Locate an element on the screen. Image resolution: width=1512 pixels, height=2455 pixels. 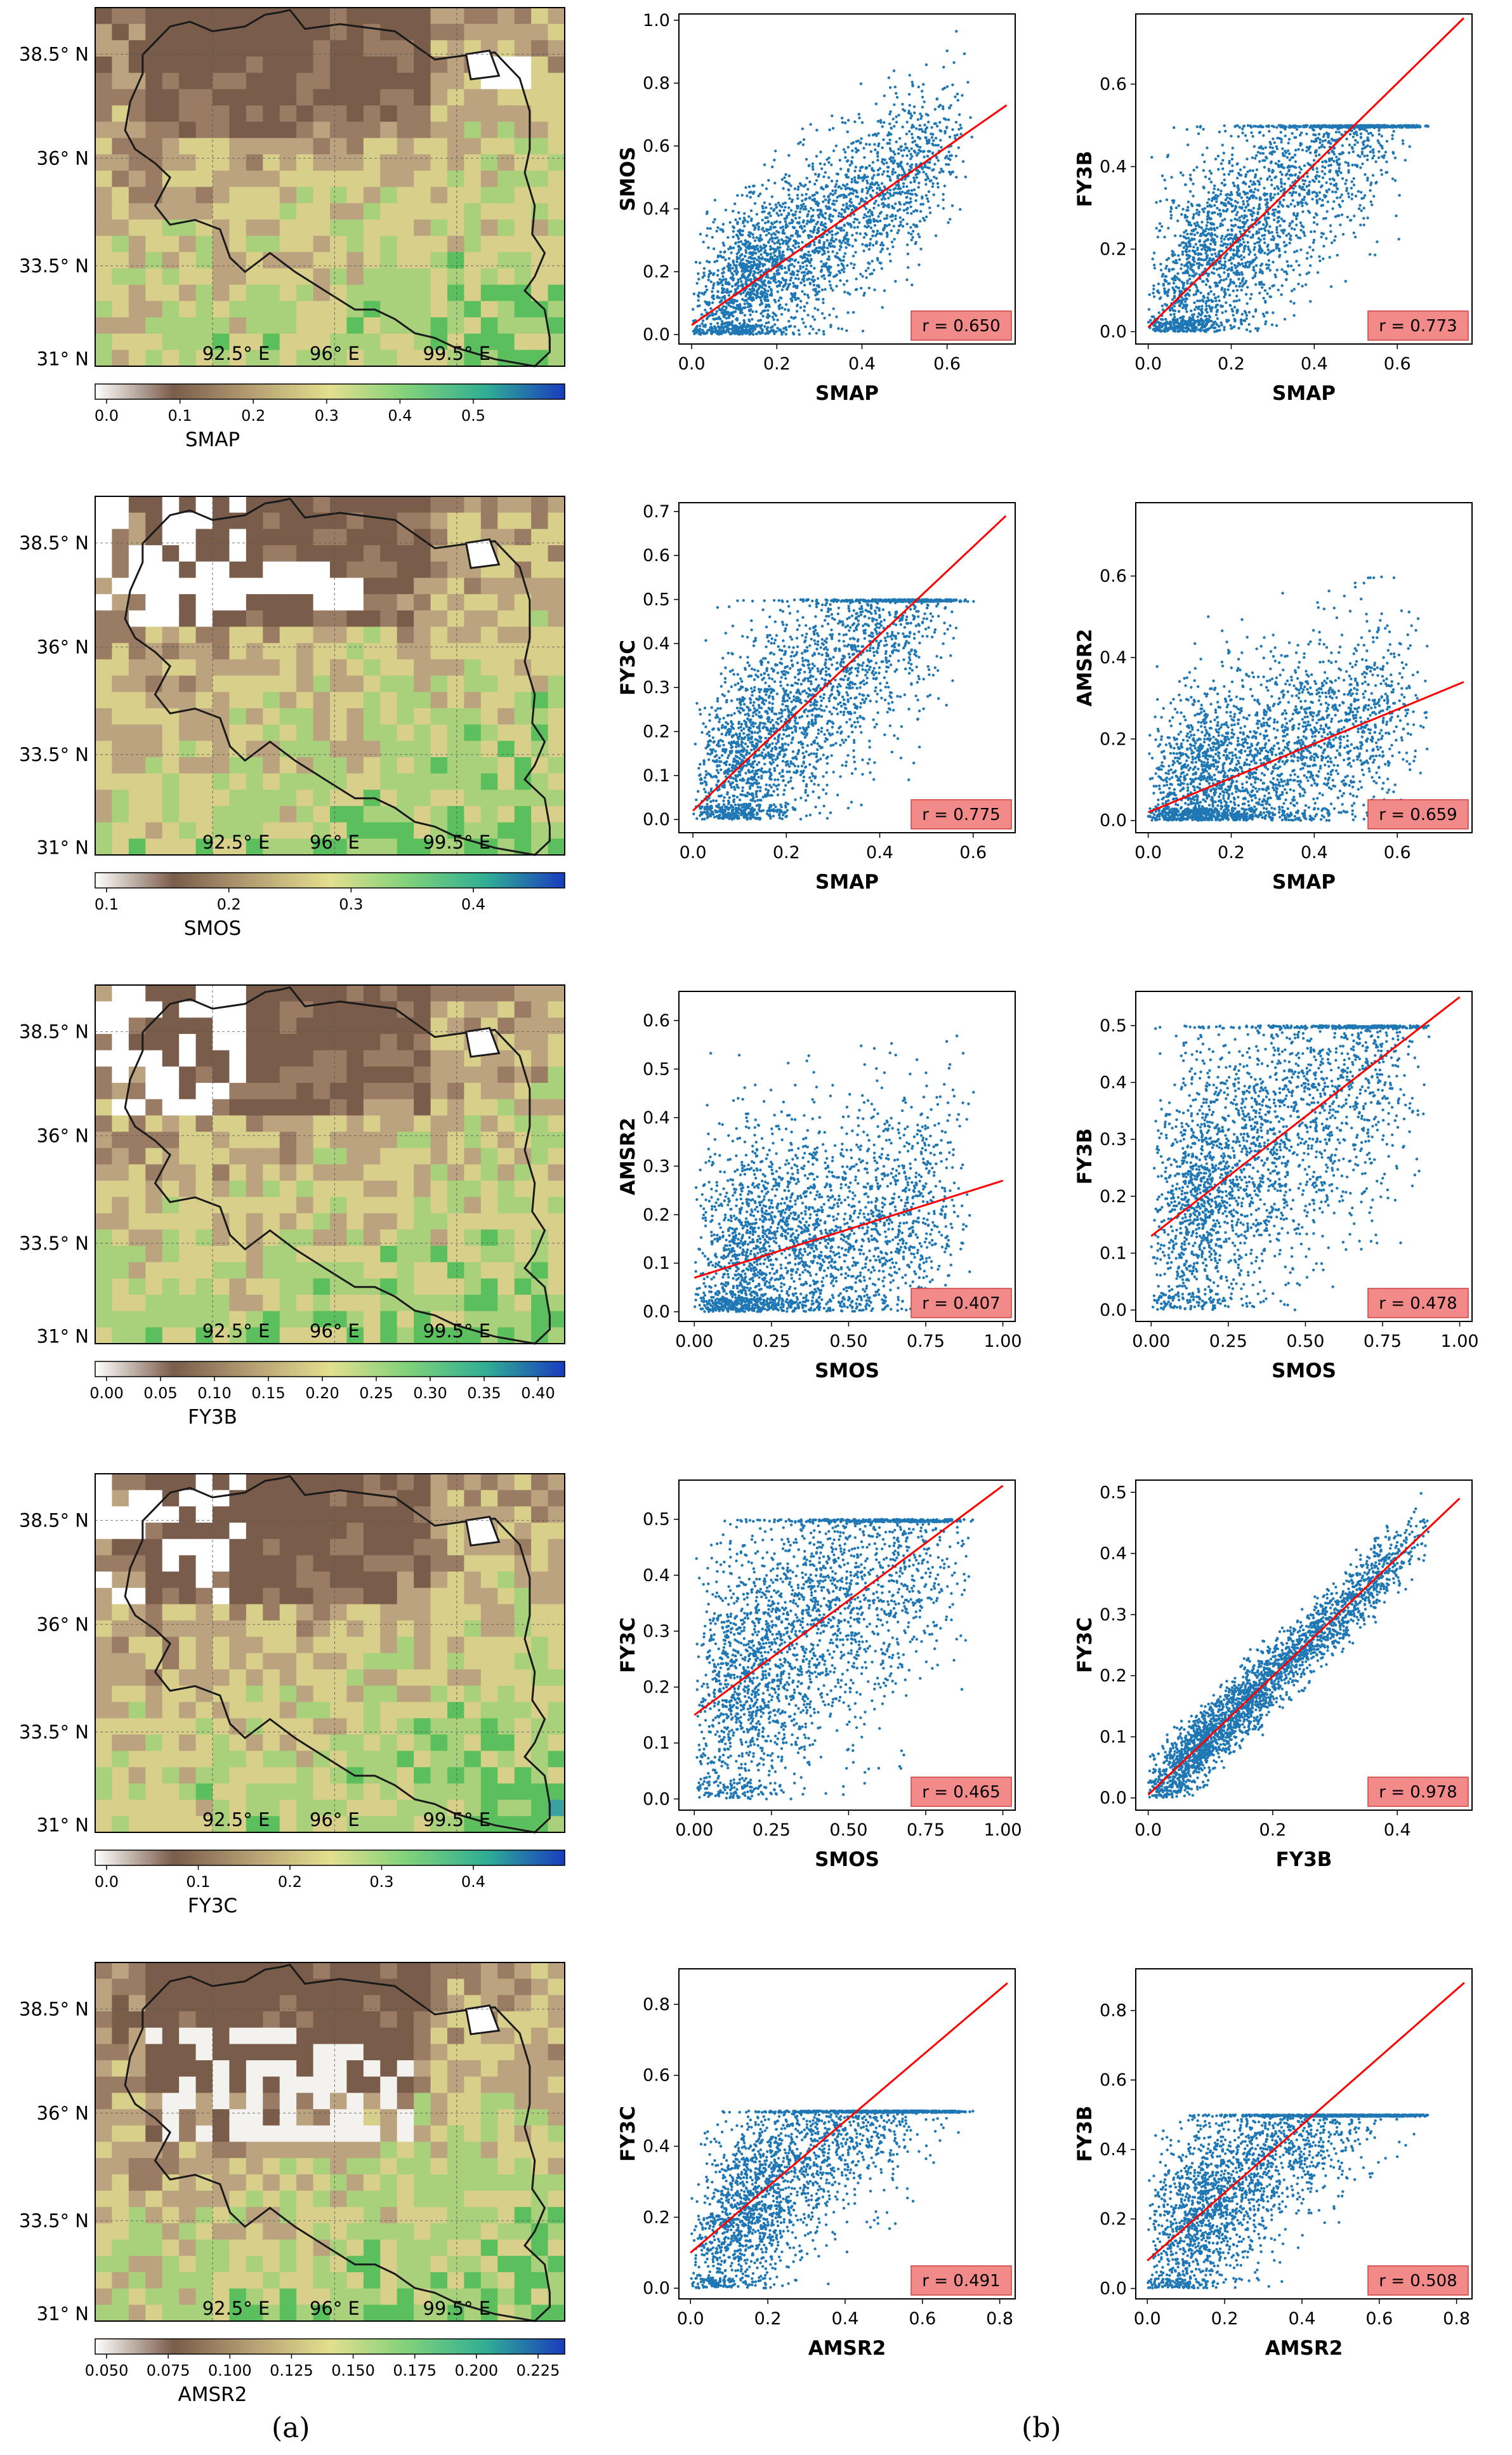
colorbar-tick-label: 0.10 is located at coordinates (214, 1393).